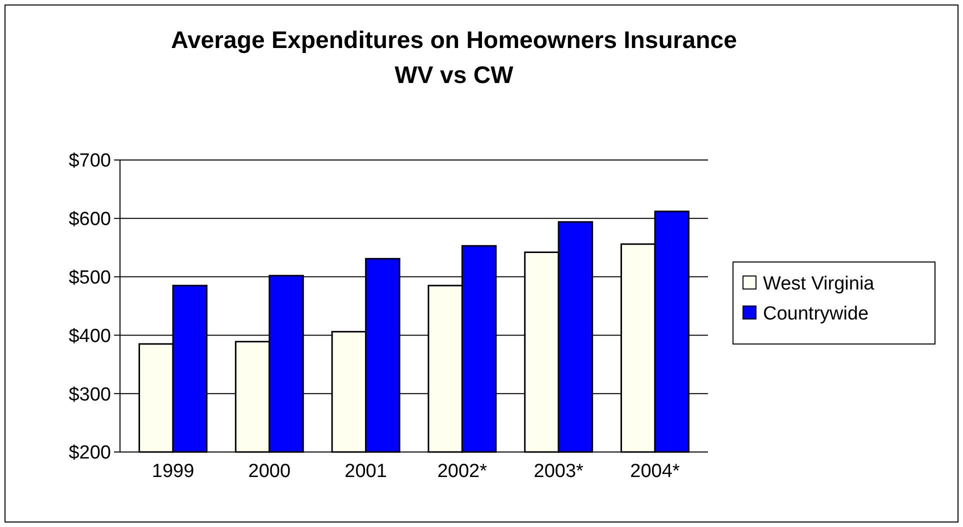 The height and width of the screenshot is (527, 963). I want to click on legend-label: West Virginia, so click(819, 284).